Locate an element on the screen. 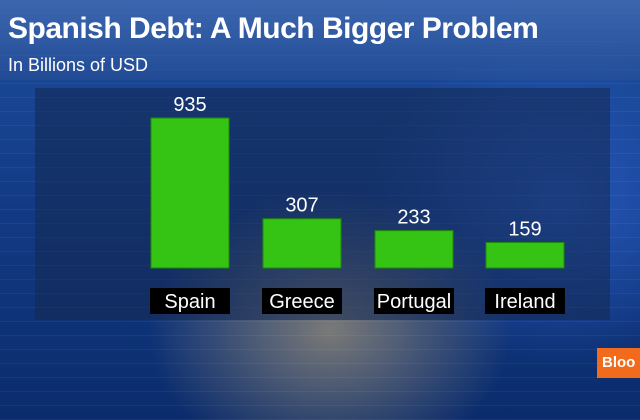 The height and width of the screenshot is (420, 640). bar-ireland is located at coordinates (525, 255).